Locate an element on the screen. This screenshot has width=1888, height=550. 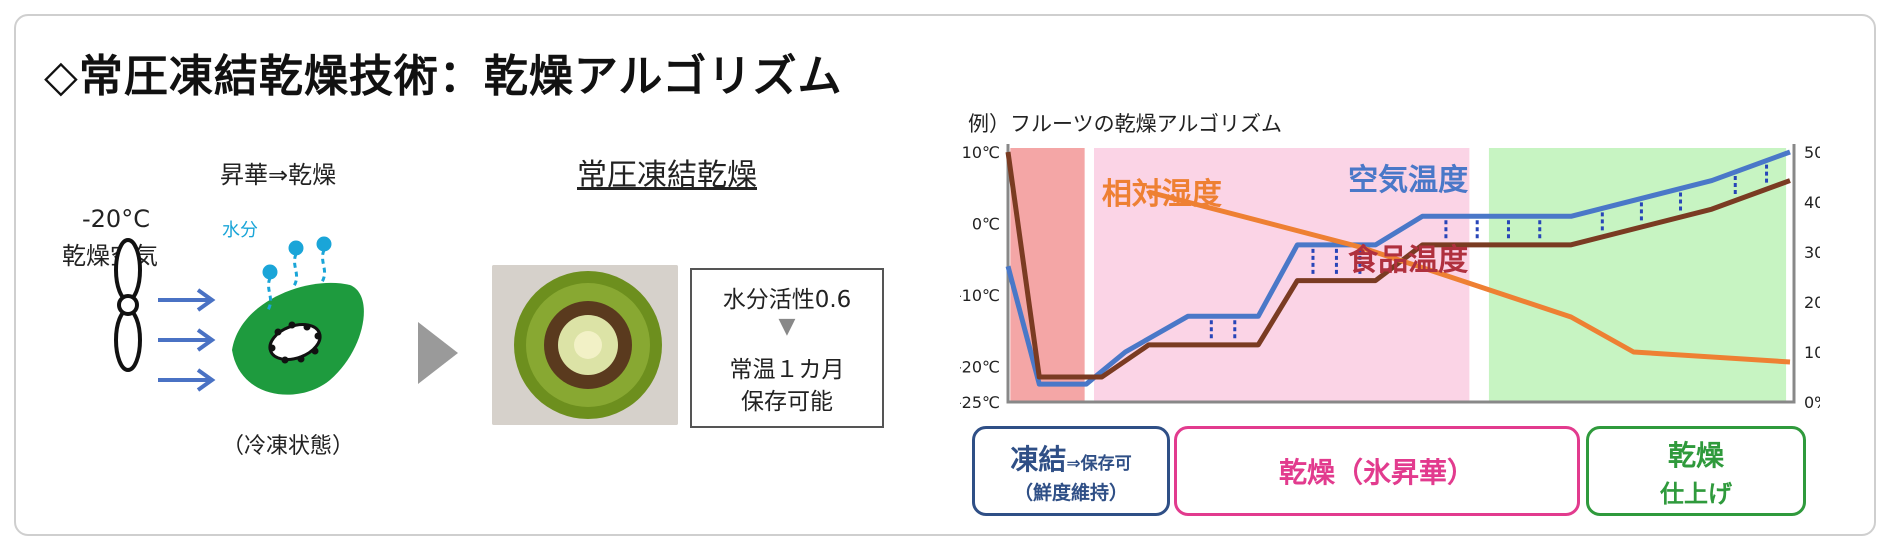
process-arrow-icon is located at coordinates (438, 353).